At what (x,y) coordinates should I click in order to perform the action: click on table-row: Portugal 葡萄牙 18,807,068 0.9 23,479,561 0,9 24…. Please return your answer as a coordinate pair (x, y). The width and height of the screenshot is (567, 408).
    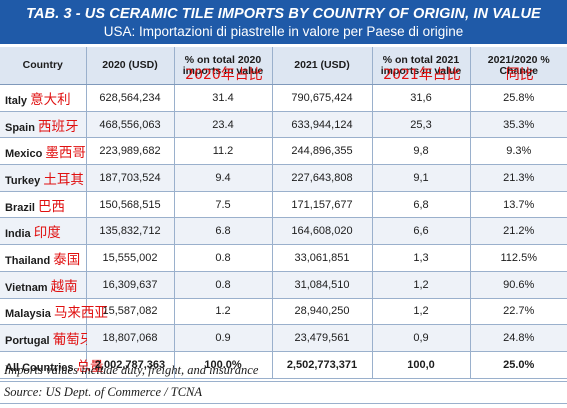
    Looking at the image, I should click on (283, 338).